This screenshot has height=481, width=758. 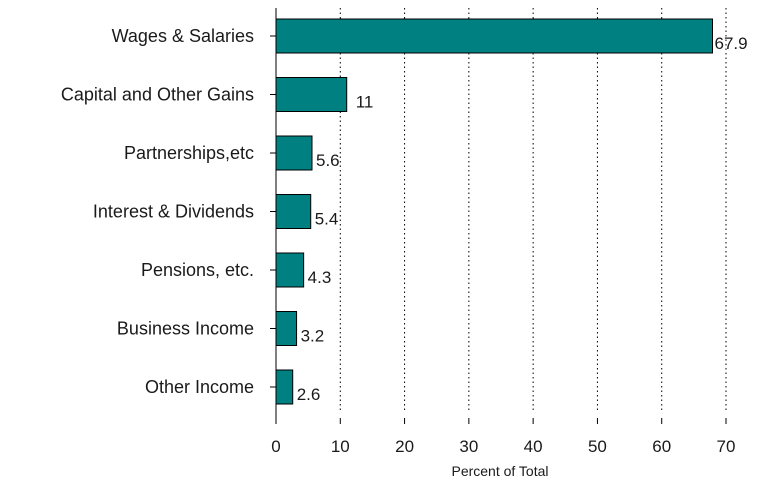 What do you see at coordinates (365, 102) in the screenshot?
I see `value-label-1: 11` at bounding box center [365, 102].